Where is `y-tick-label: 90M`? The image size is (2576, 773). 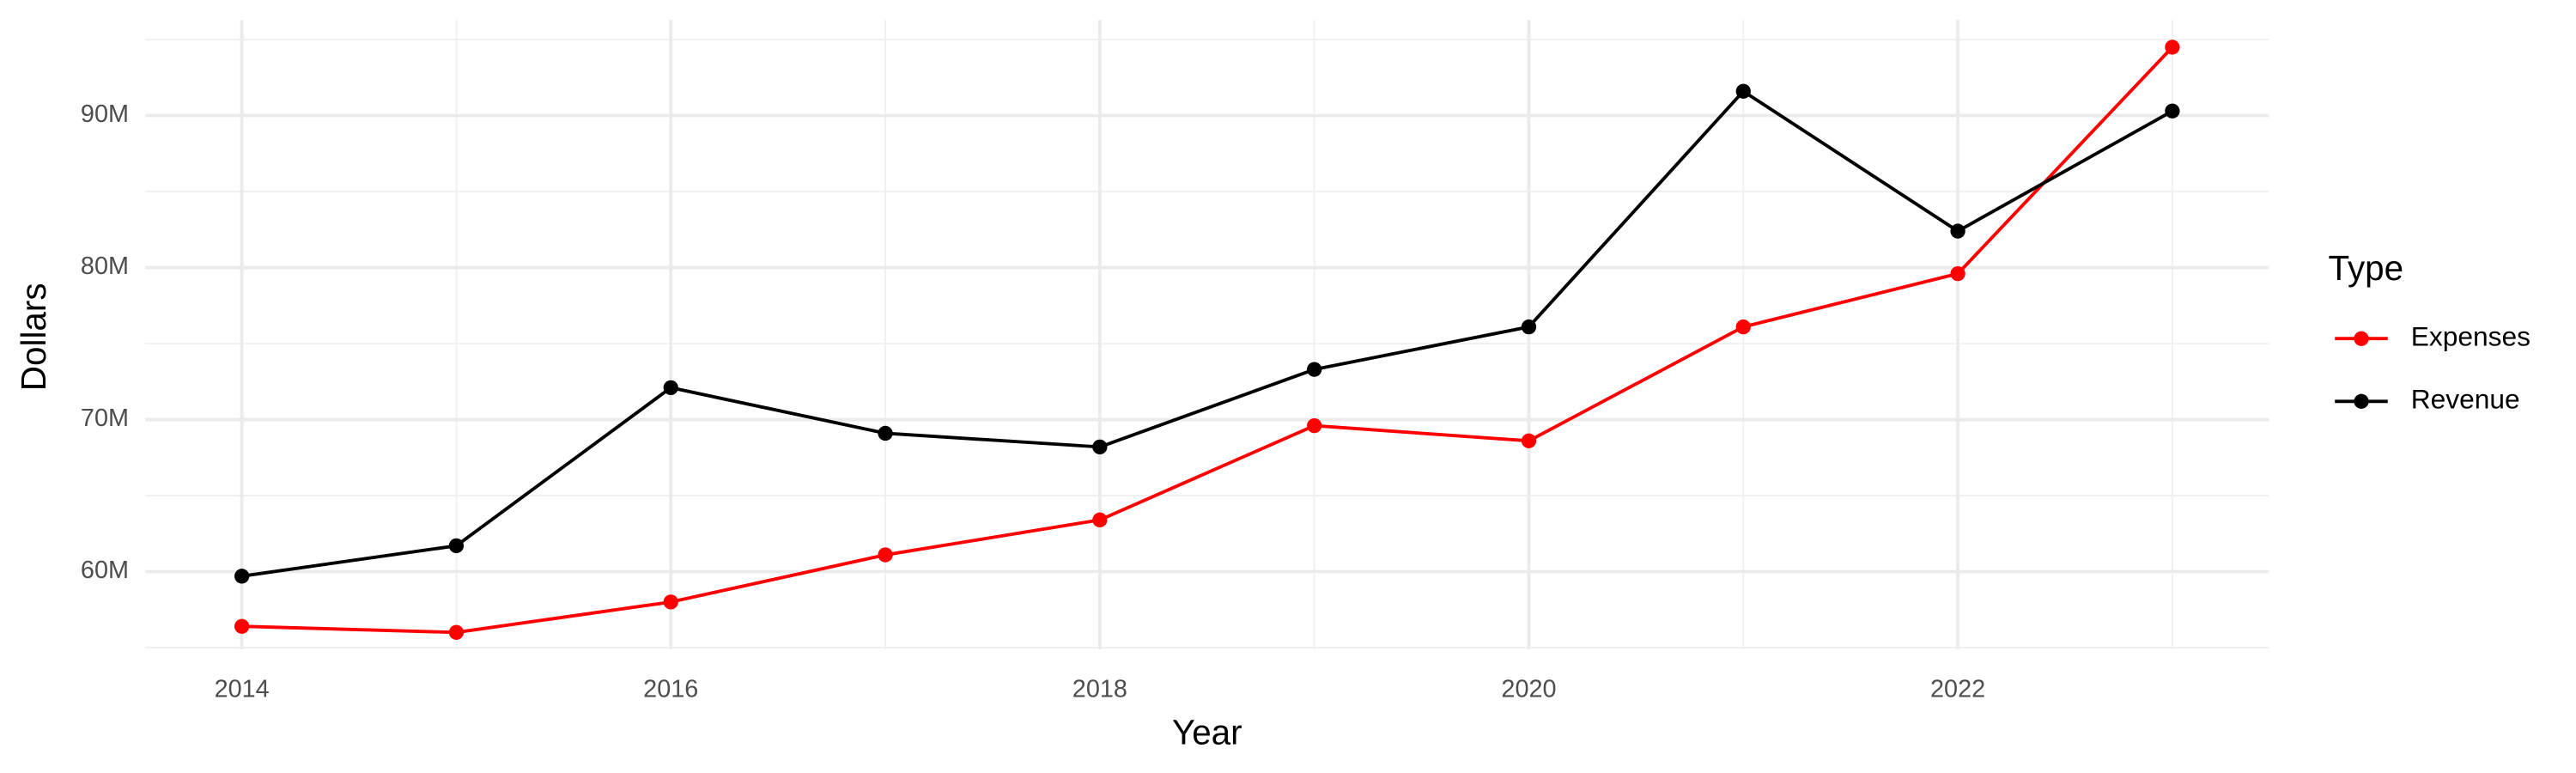 y-tick-label: 90M is located at coordinates (105, 114).